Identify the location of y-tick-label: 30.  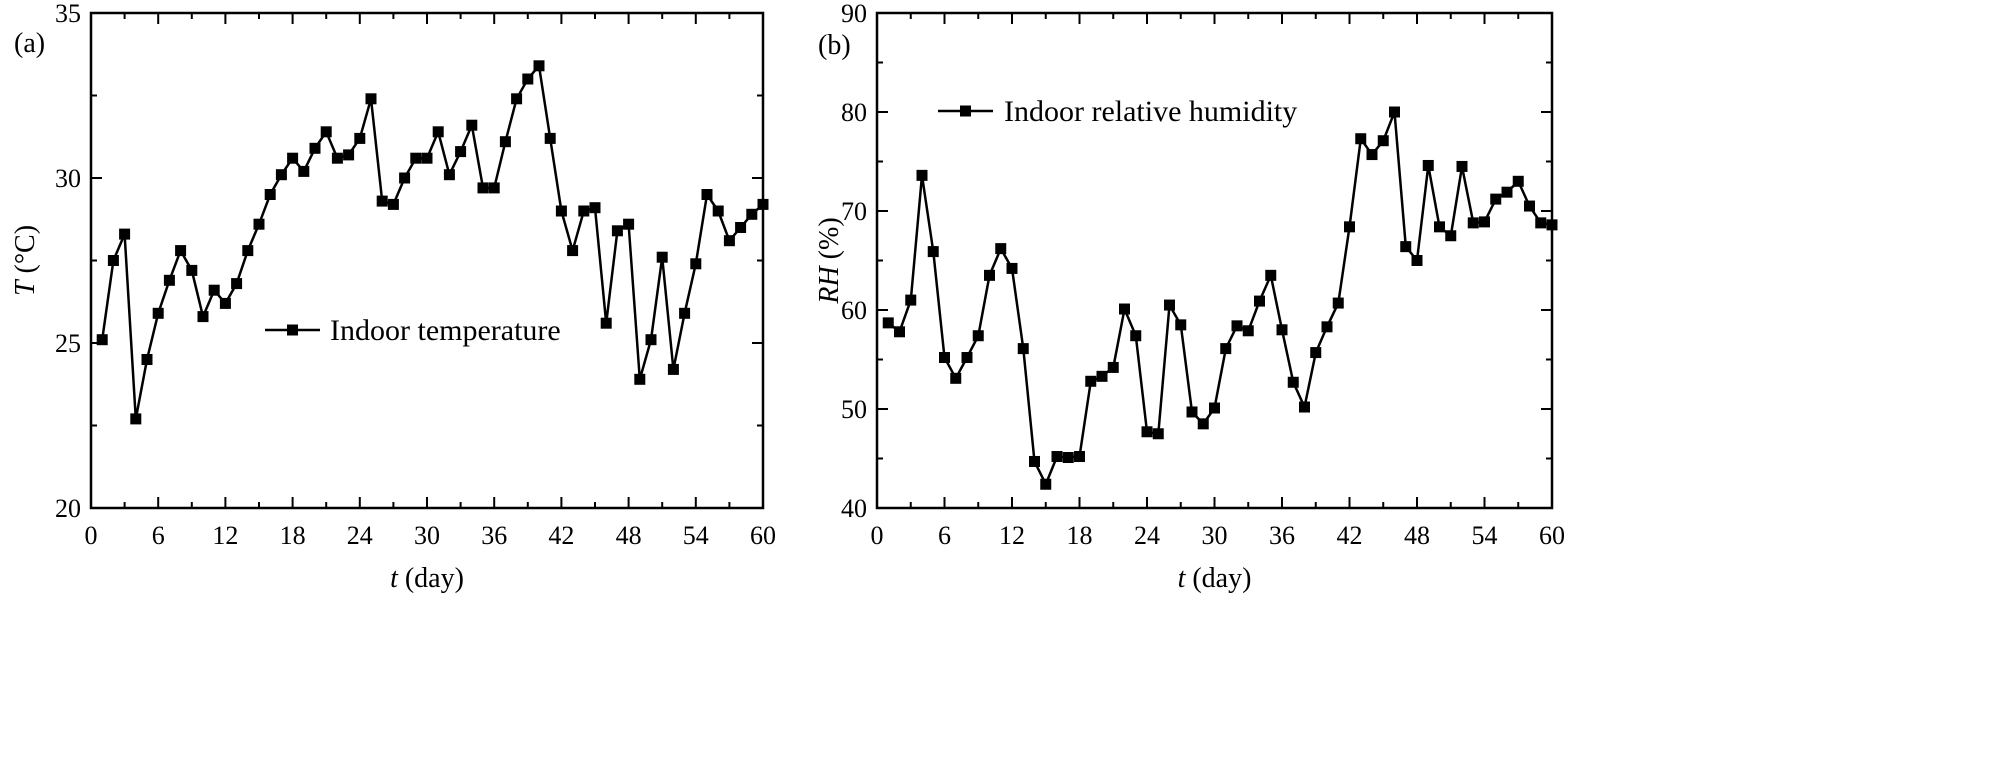
(68, 178).